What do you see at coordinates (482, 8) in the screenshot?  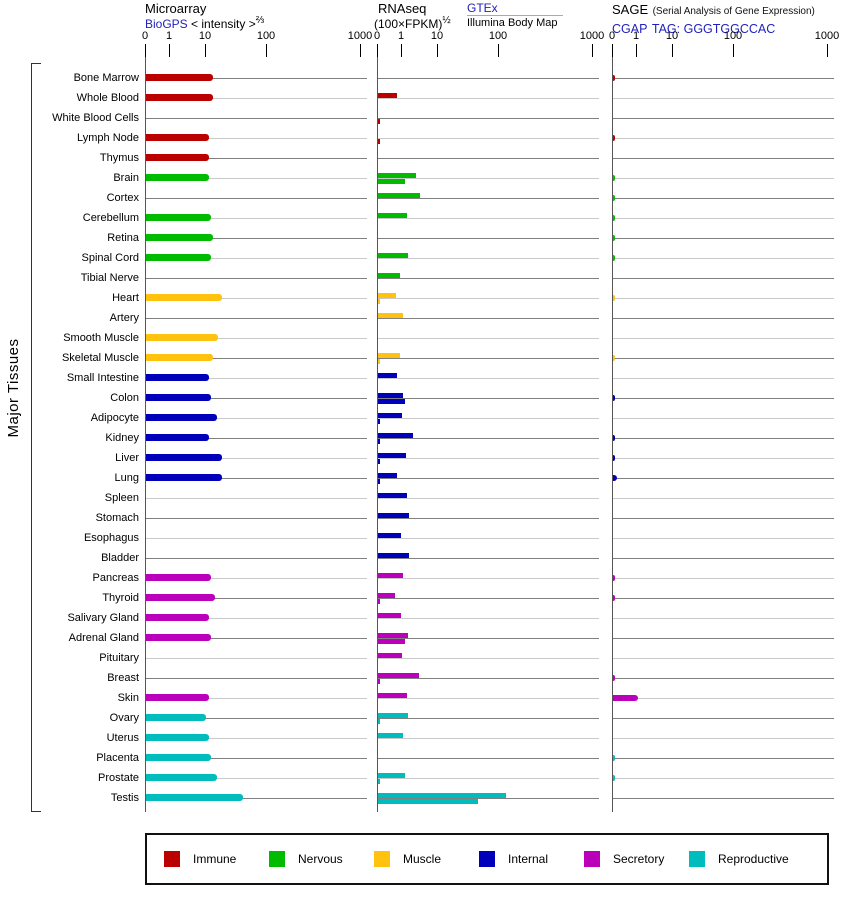 I see `gtex-link: GTEx` at bounding box center [482, 8].